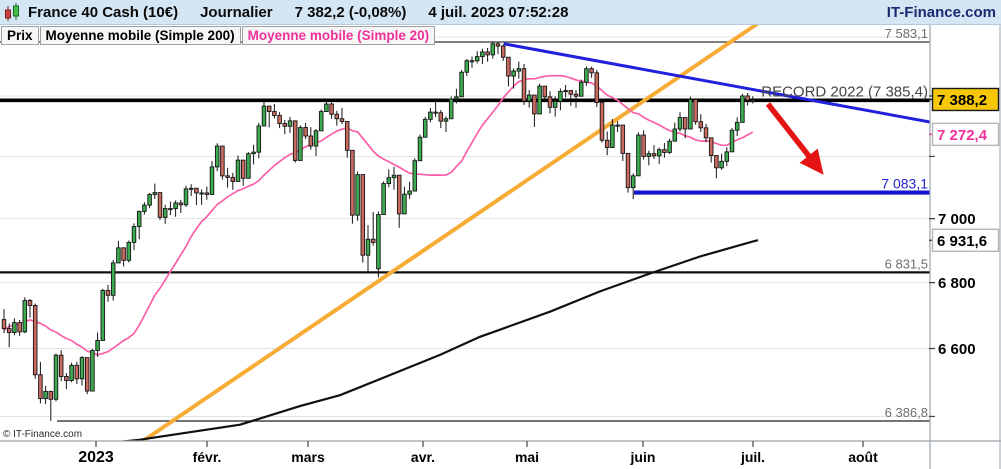  What do you see at coordinates (308, 457) in the screenshot?
I see `svg-text: mars` at bounding box center [308, 457].